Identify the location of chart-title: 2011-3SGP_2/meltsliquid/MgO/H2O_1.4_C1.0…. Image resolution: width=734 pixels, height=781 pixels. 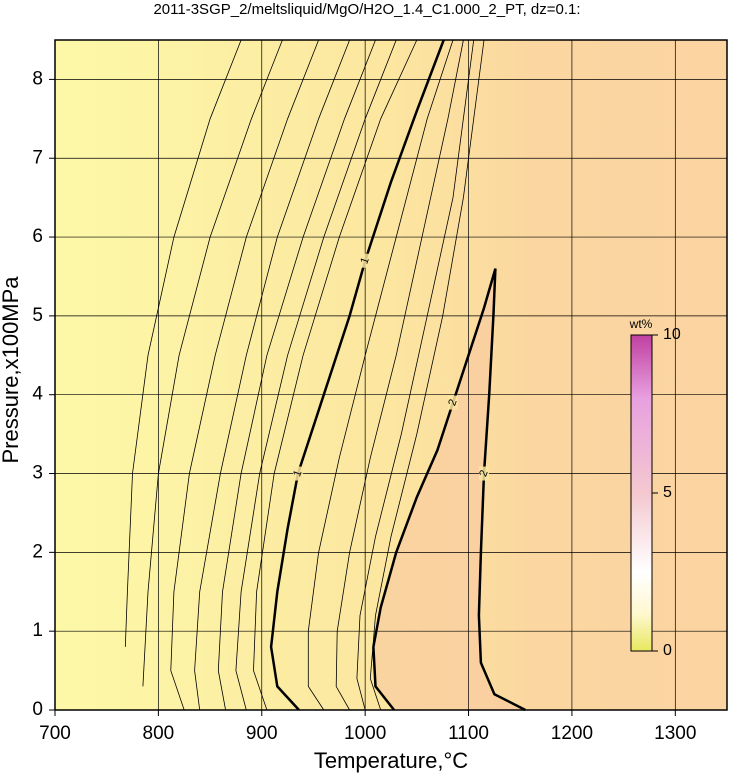
(366, 9).